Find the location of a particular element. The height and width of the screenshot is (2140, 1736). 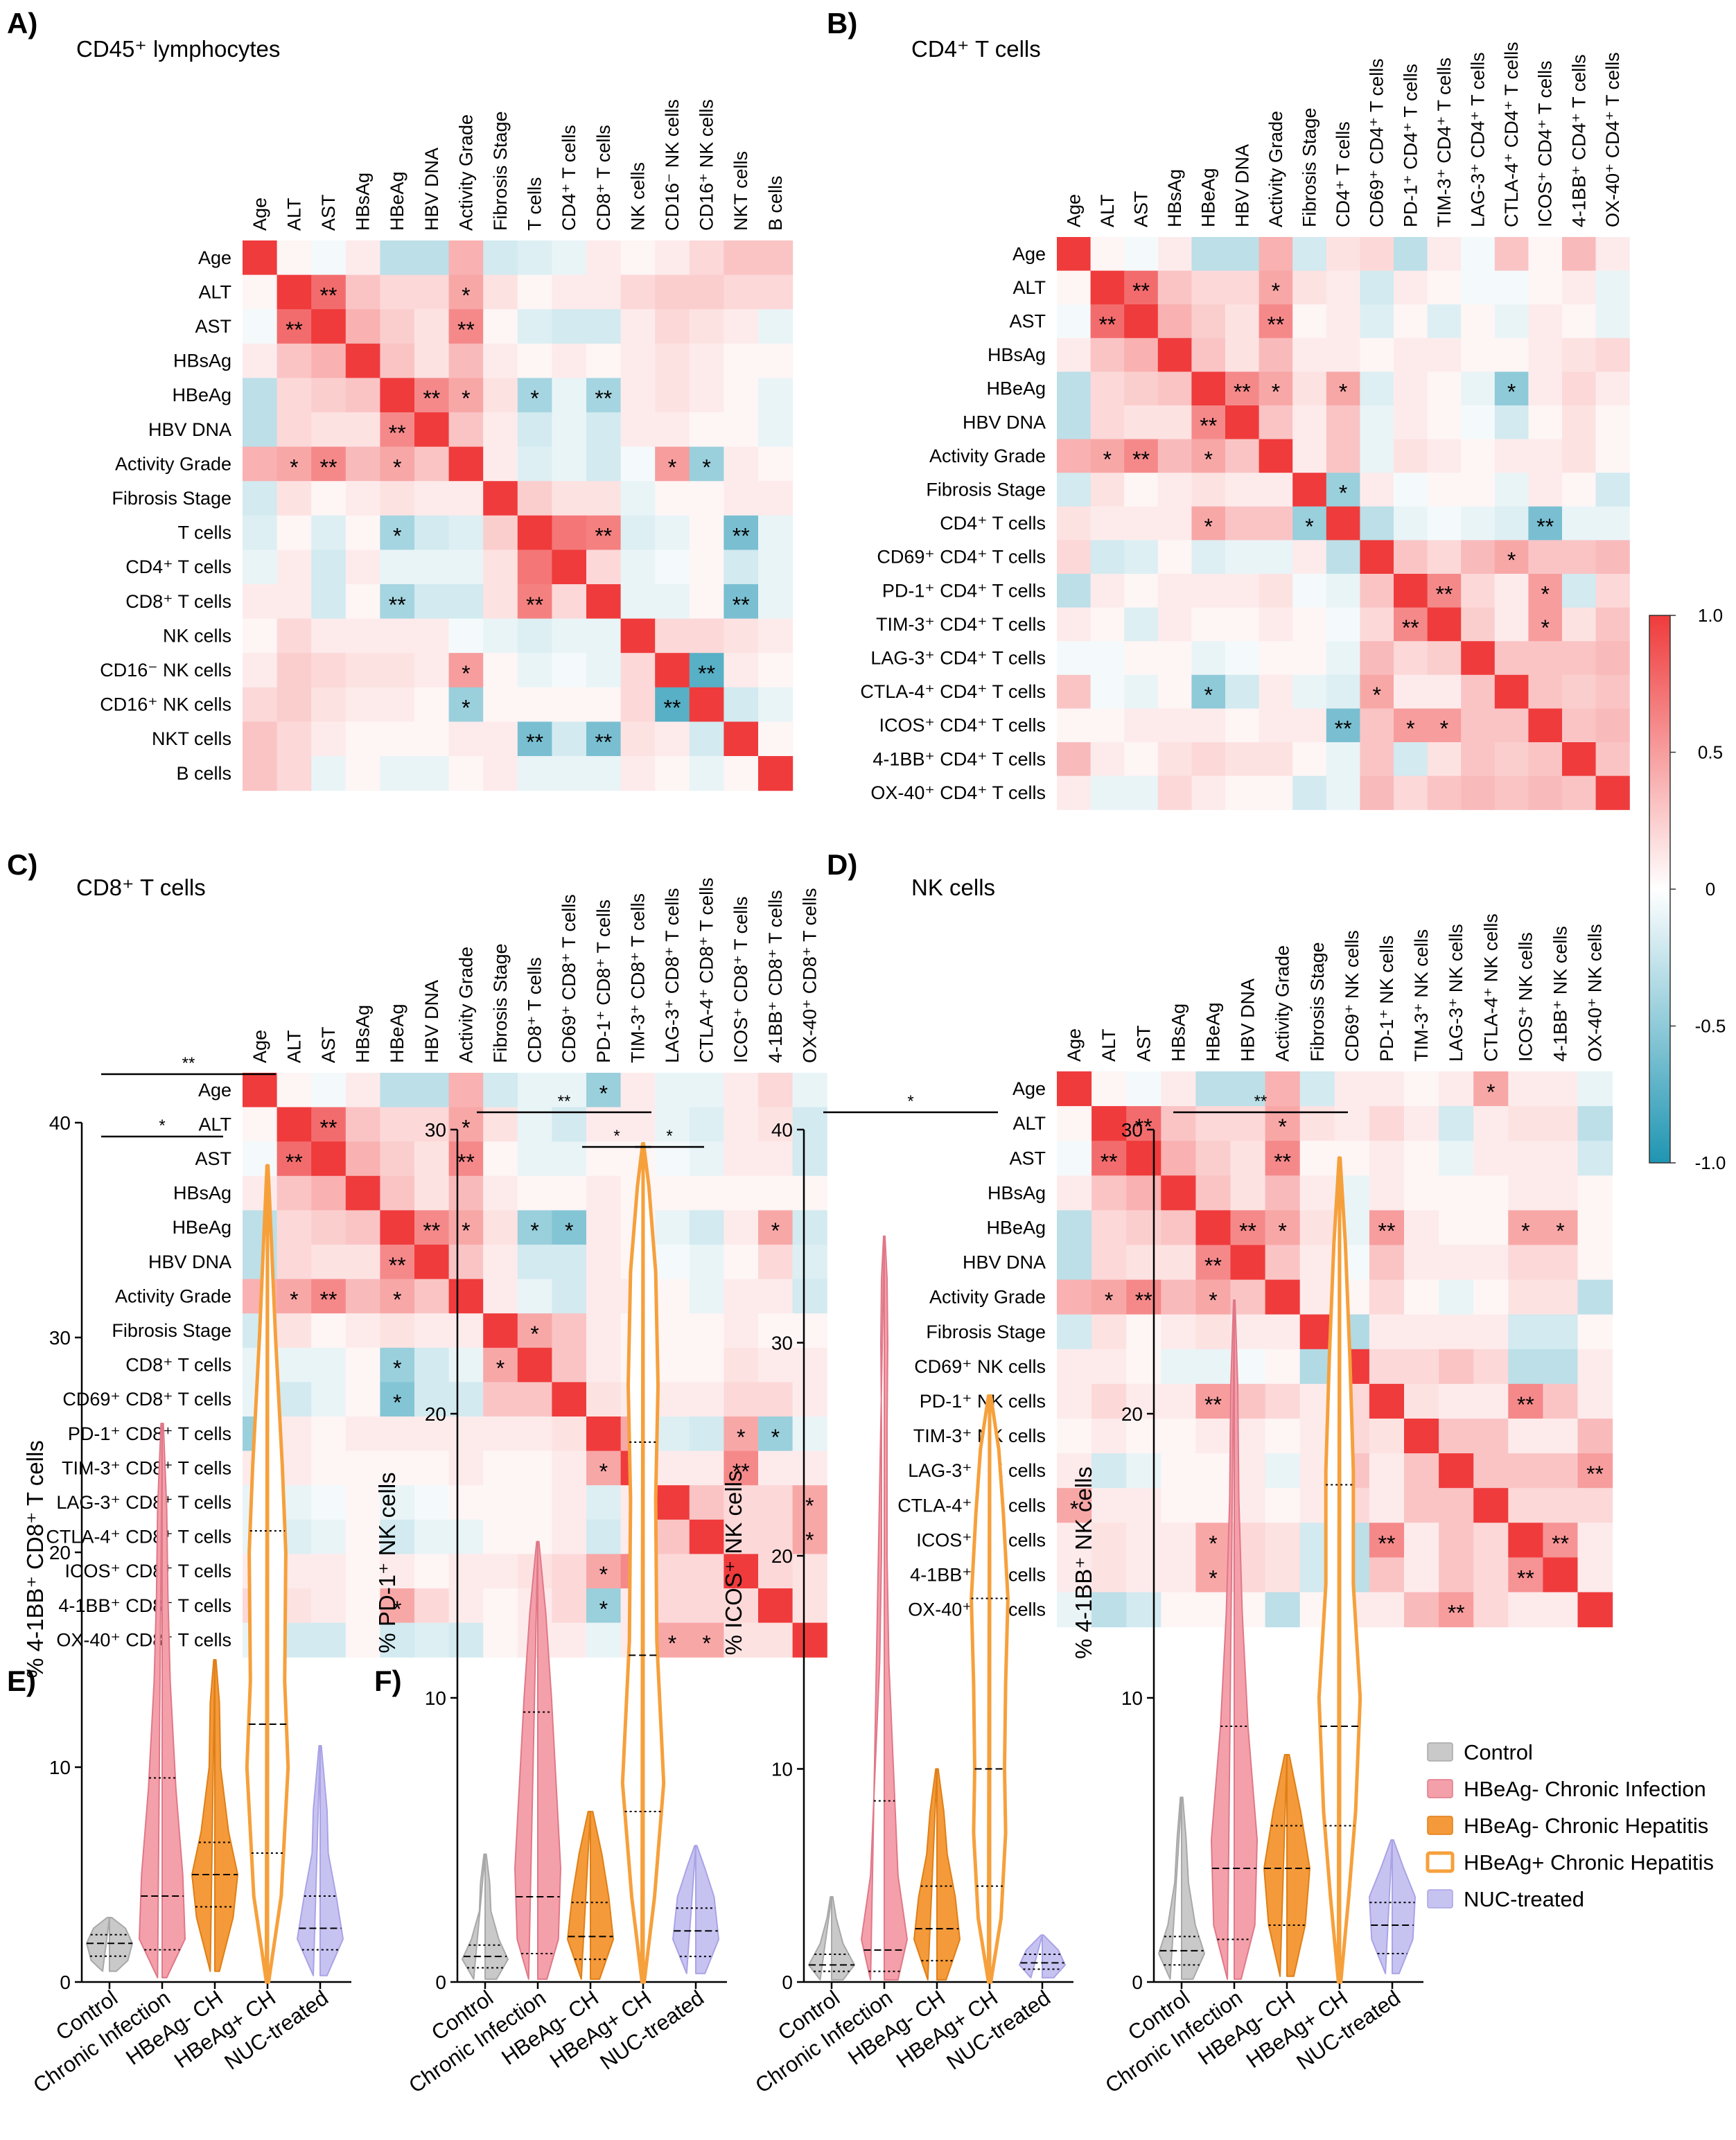

row-label: HBsAg is located at coordinates (202, 361).